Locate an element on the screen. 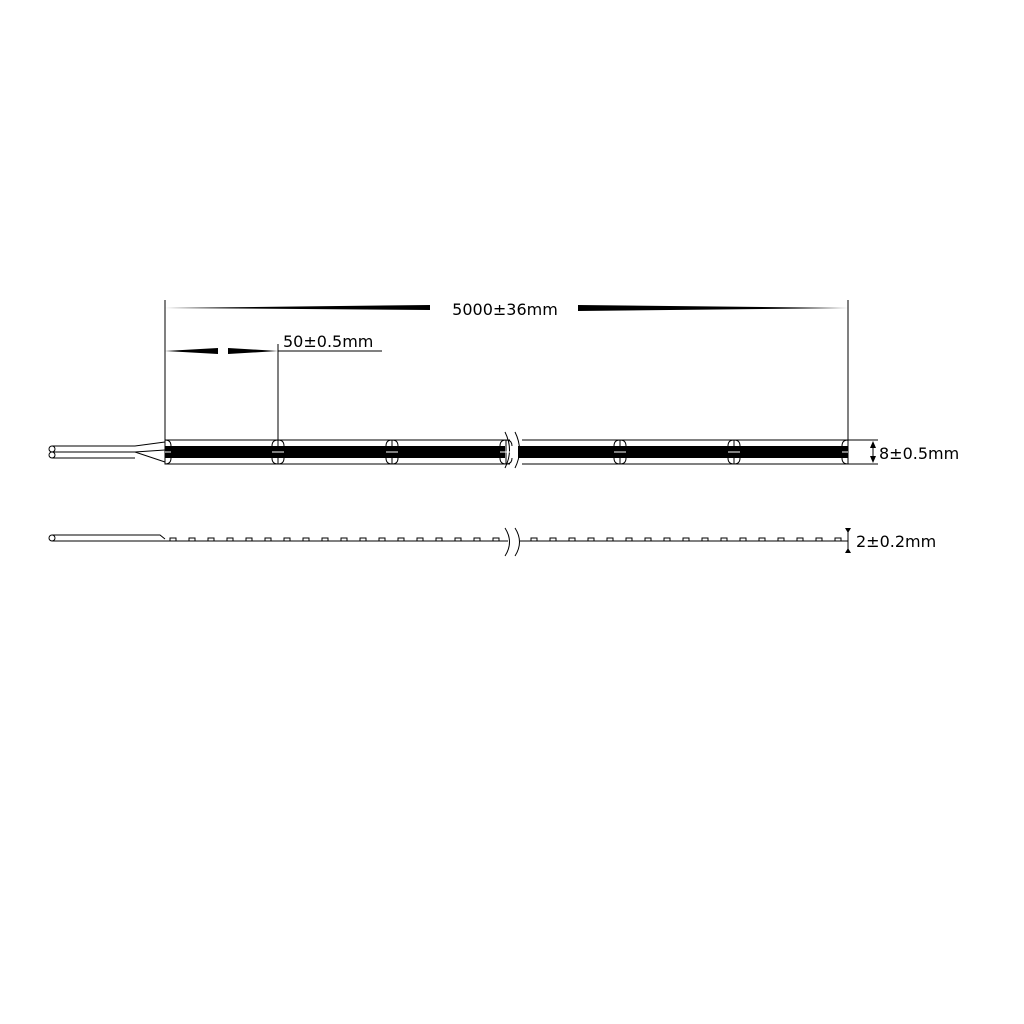 This screenshot has width=1024, height=1024. lead-wires-top is located at coordinates (107, 452).